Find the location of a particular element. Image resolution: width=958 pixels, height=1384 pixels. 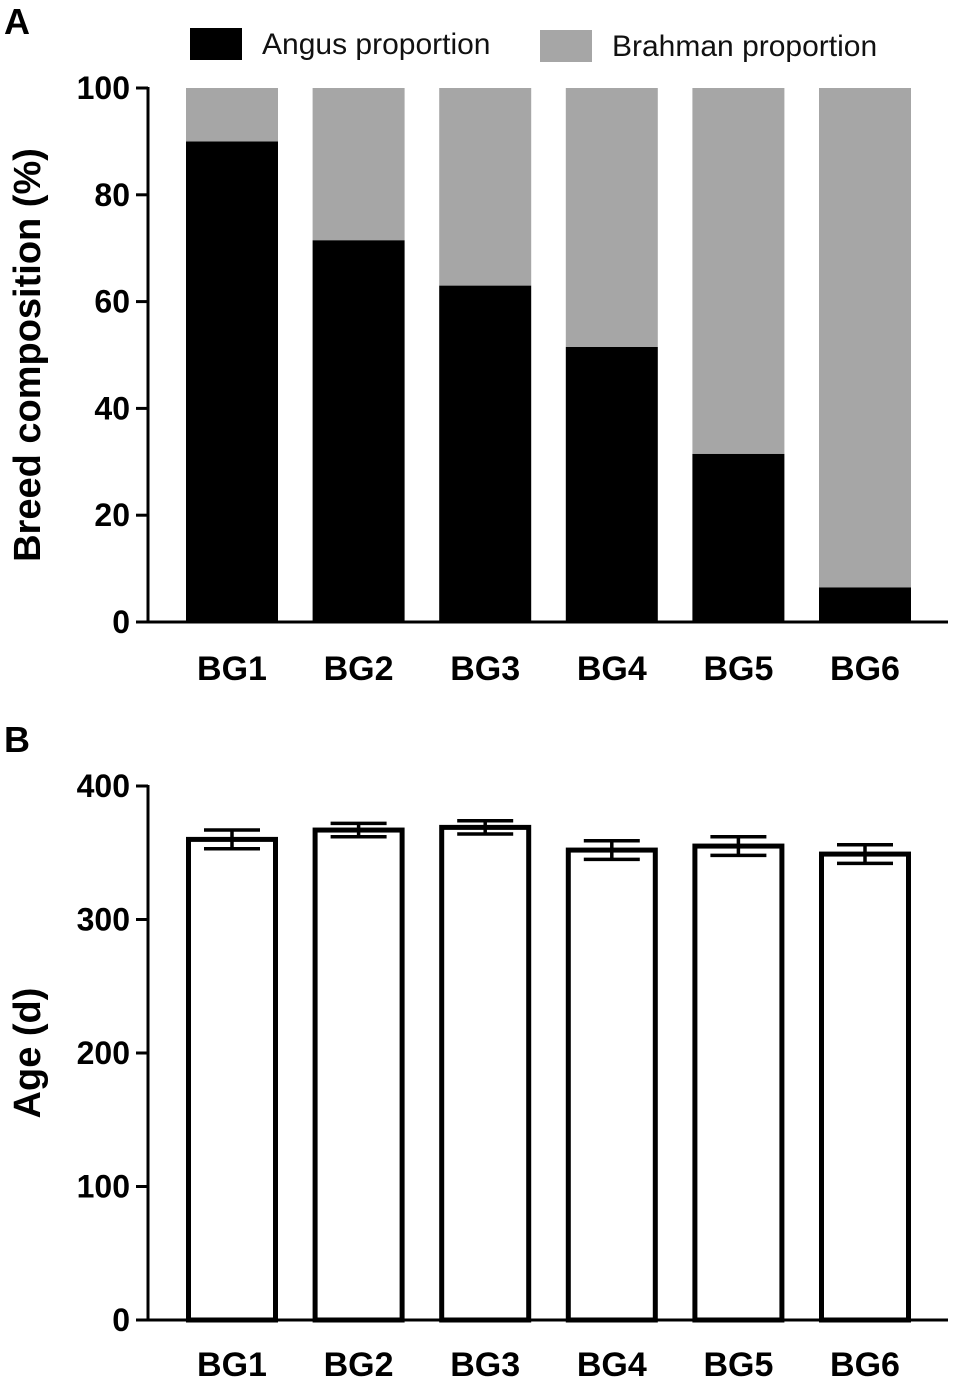

legend-swatch-angus is located at coordinates (216, 44).